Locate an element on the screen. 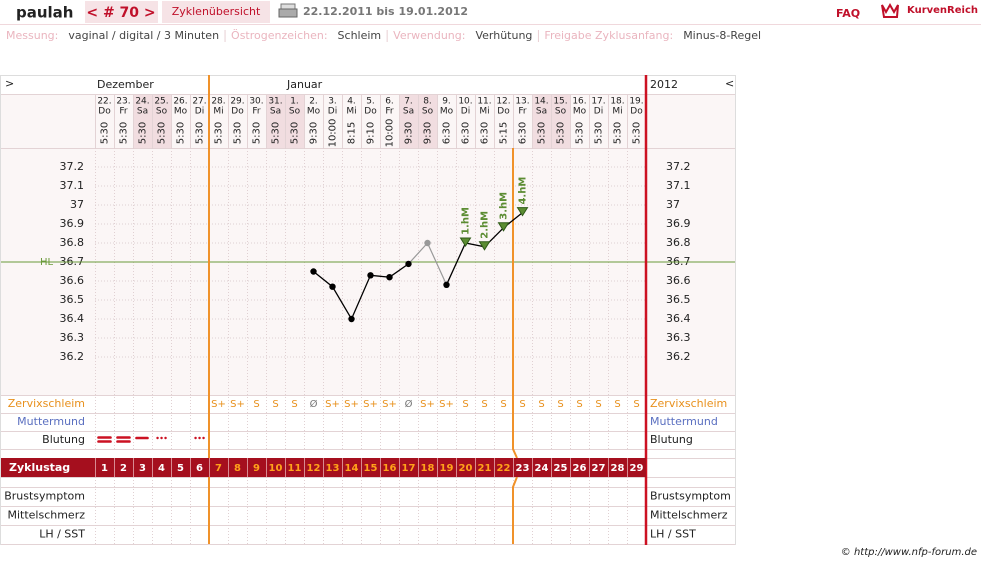  cycle-day: 23 is located at coordinates (523, 468).